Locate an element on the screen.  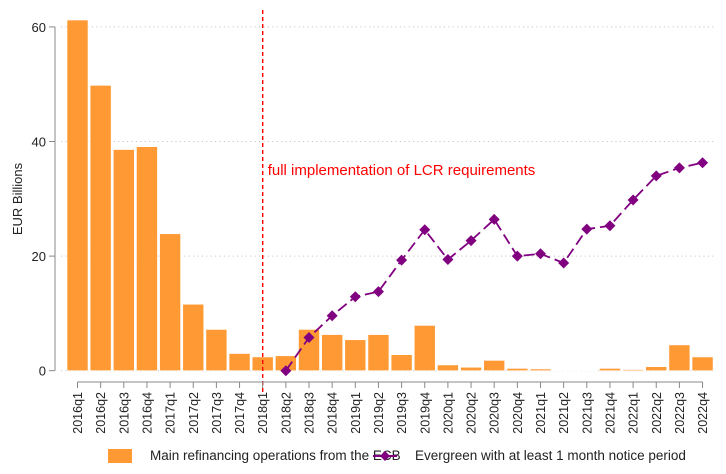
x-tick-label: 2022q3 is located at coordinates (680, 413).